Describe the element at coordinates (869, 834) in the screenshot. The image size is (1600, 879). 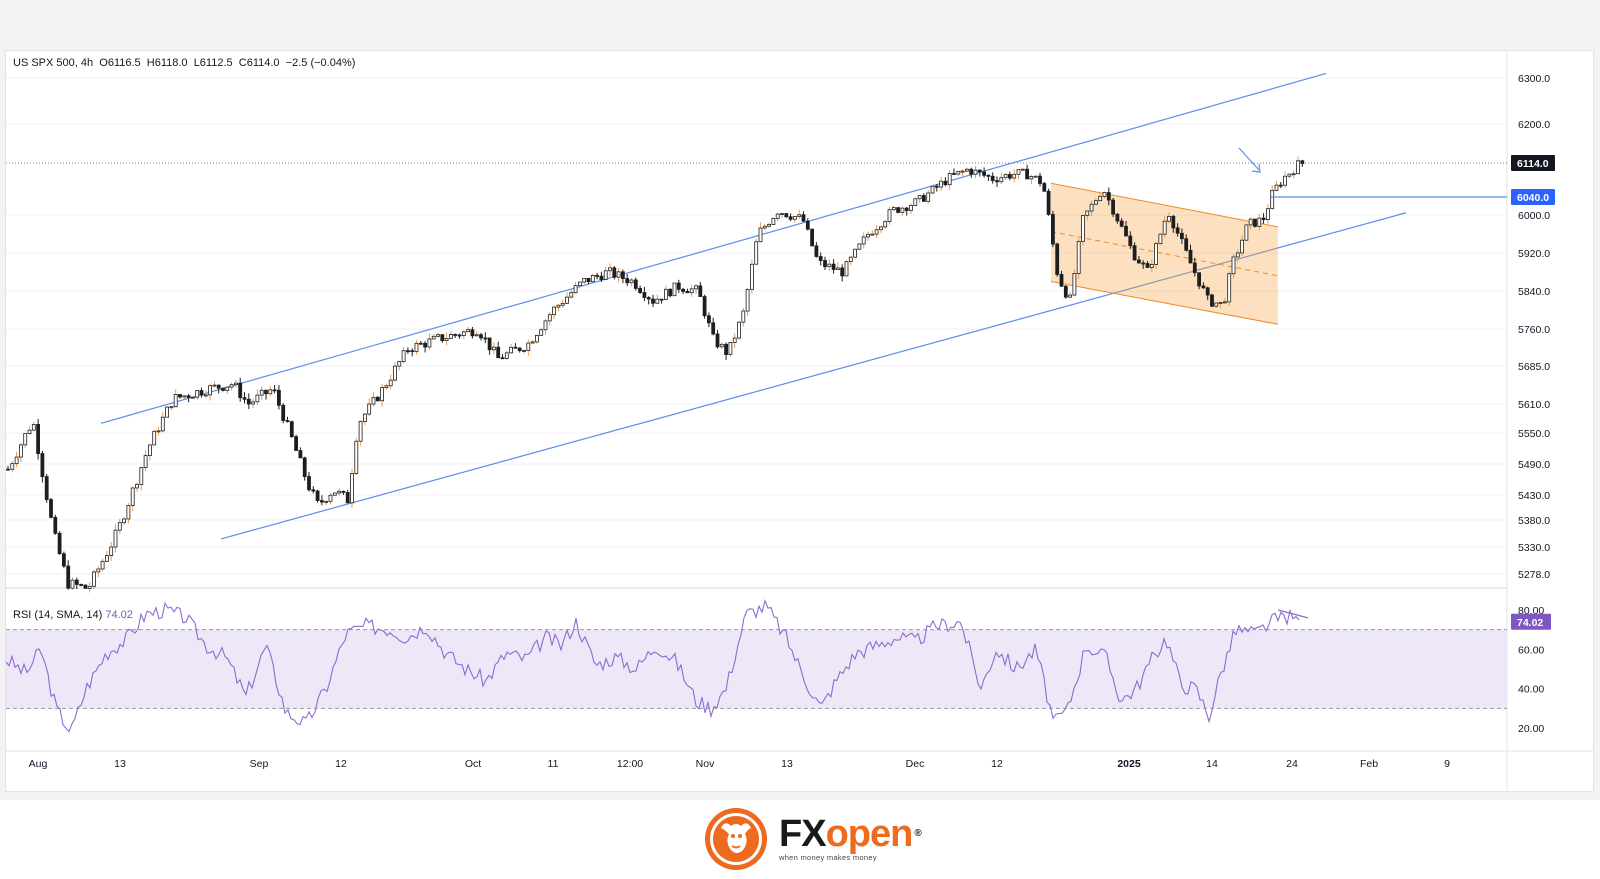
I see `brand-open: open` at that location.